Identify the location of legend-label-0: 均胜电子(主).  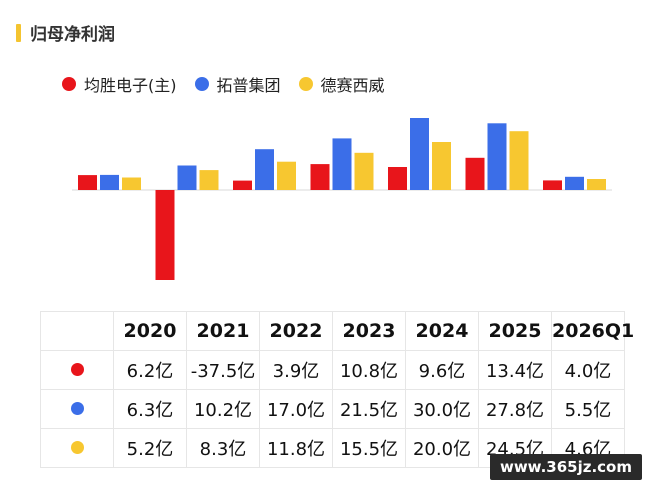
(130, 85).